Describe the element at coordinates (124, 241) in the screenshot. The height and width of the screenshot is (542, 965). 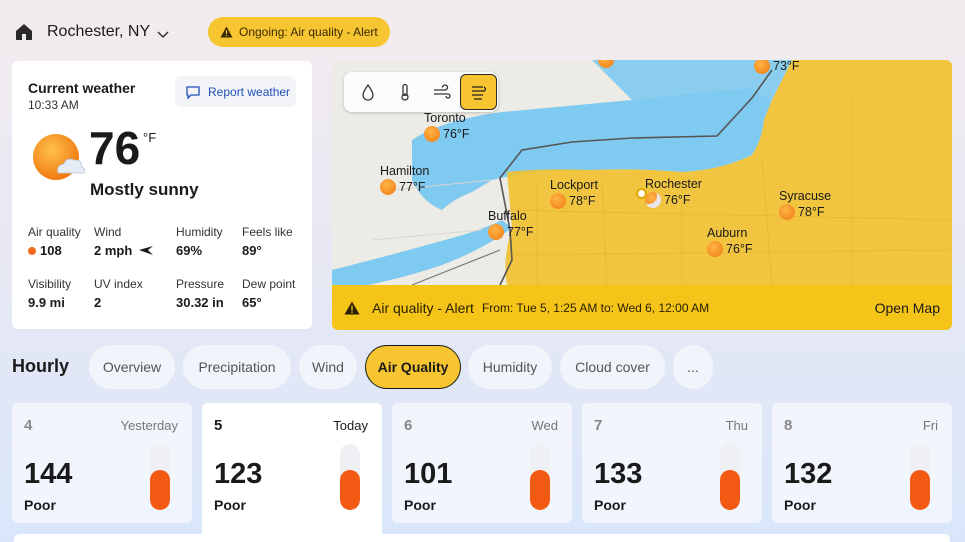
I see `stat-wind: Wind 2 mph` at that location.